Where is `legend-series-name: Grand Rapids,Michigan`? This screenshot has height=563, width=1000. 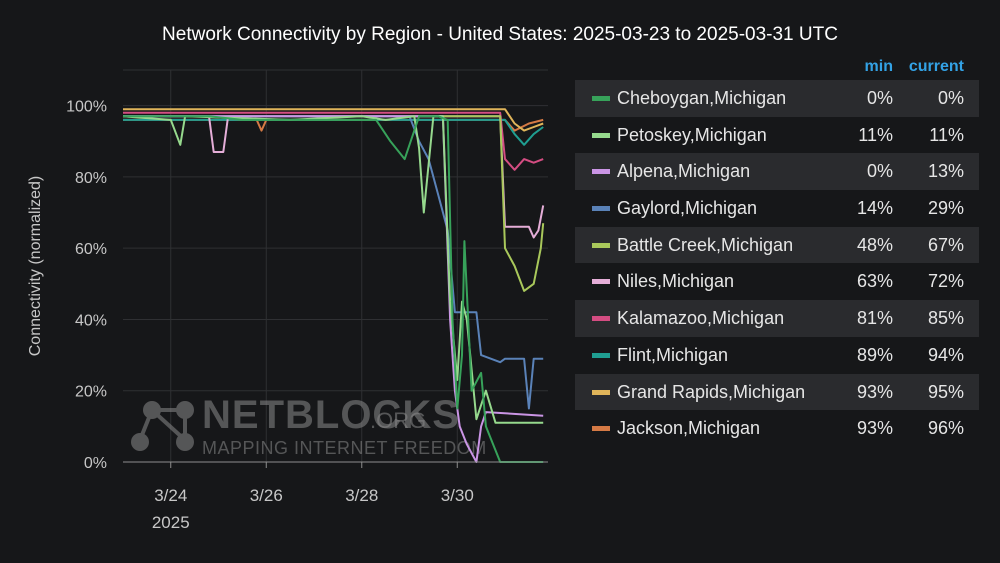
legend-series-name: Grand Rapids,Michigan is located at coordinates (711, 391).